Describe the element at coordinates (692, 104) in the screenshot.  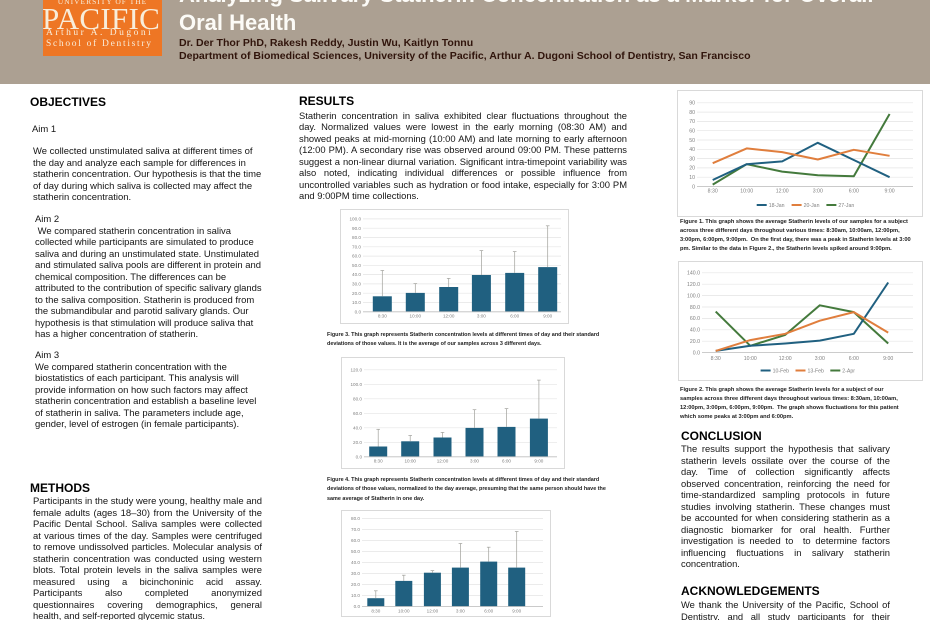
I see `svg-text: 90` at that location.